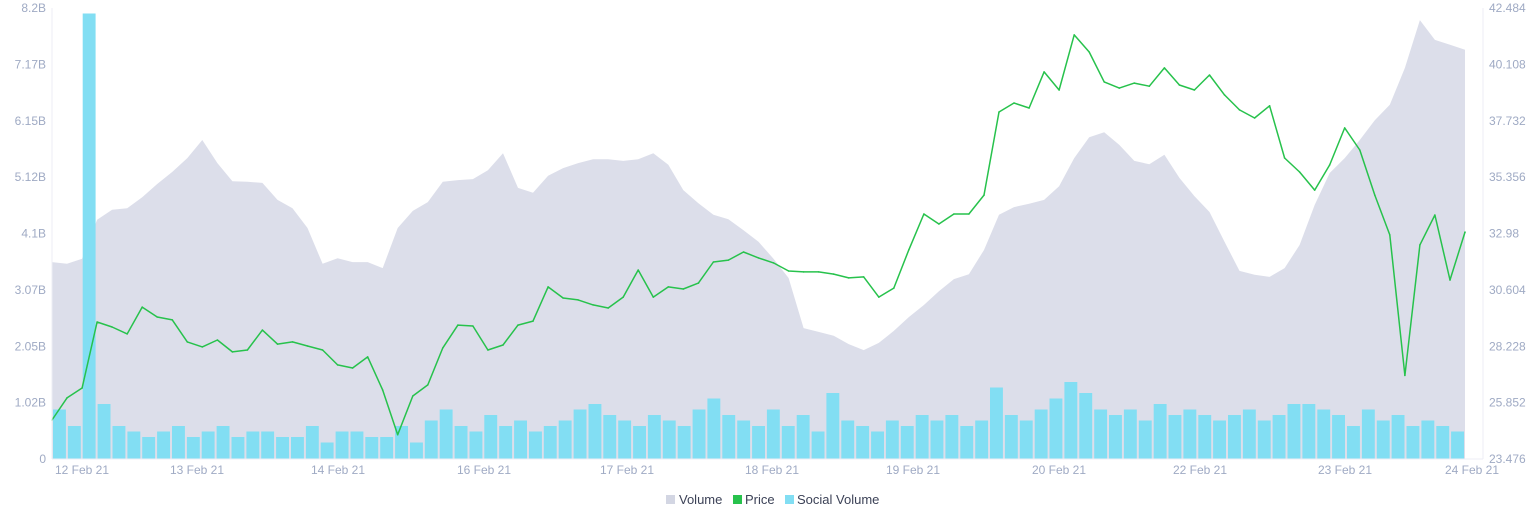  What do you see at coordinates (1345, 470) in the screenshot?
I see `x-axis-tick-label: 23 Feb 21` at bounding box center [1345, 470].